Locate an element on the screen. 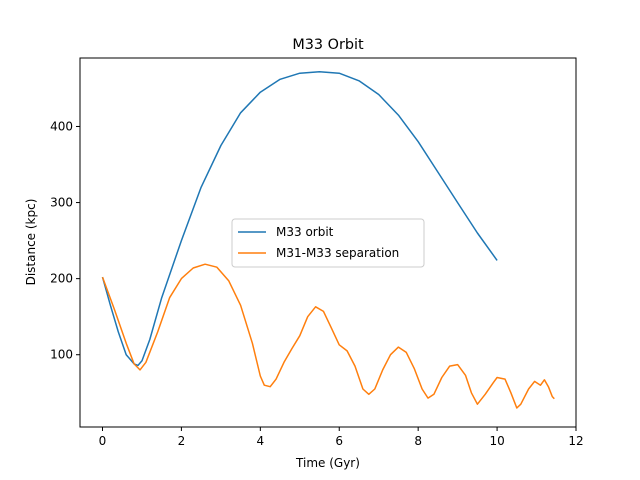 This screenshot has height=480, width=640. legend: M33 orbit M31-M33 separation is located at coordinates (328, 243).